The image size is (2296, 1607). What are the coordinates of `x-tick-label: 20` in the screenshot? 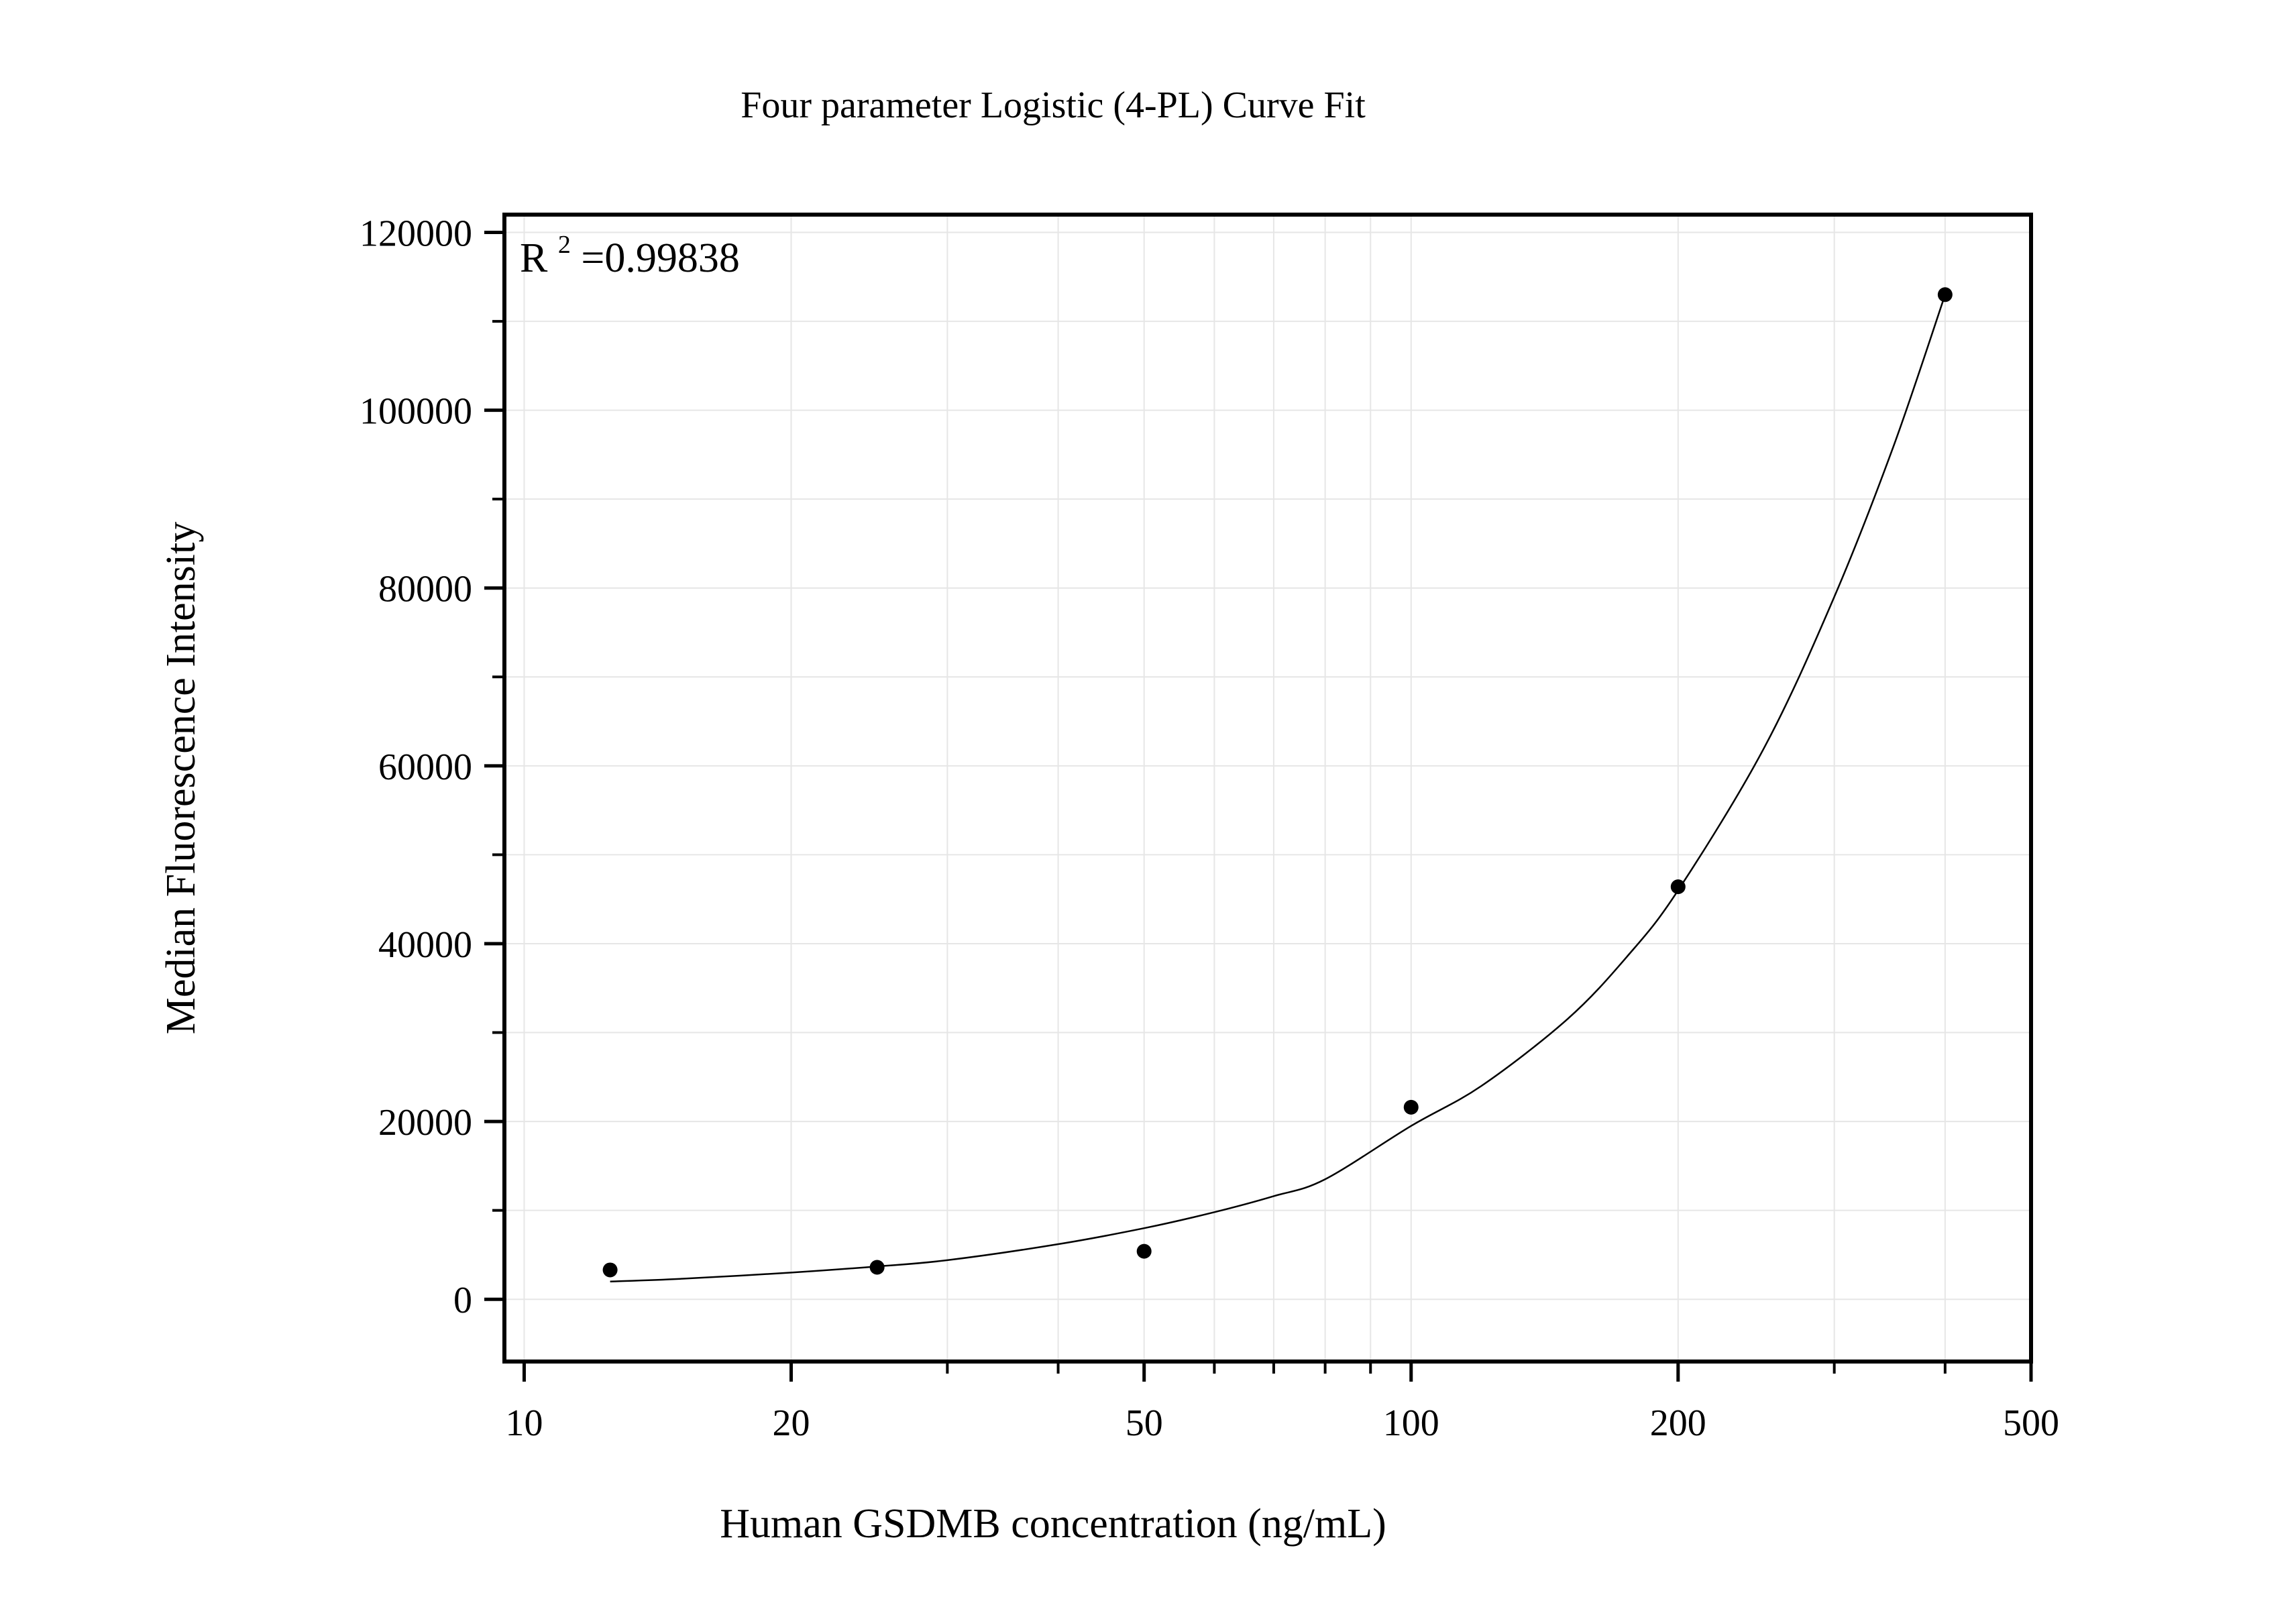 It's located at (792, 1423).